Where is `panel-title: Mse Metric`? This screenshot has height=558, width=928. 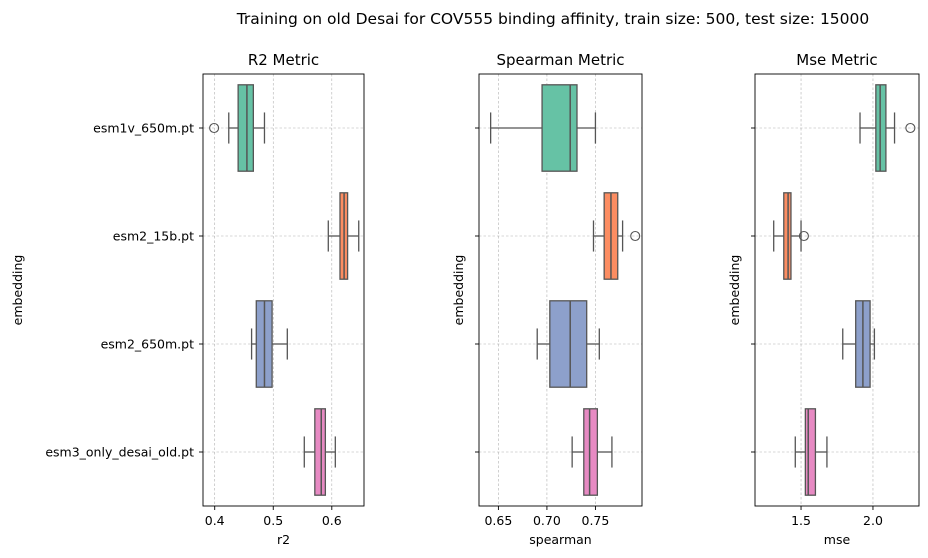
panel-title: Mse Metric is located at coordinates (836, 60).